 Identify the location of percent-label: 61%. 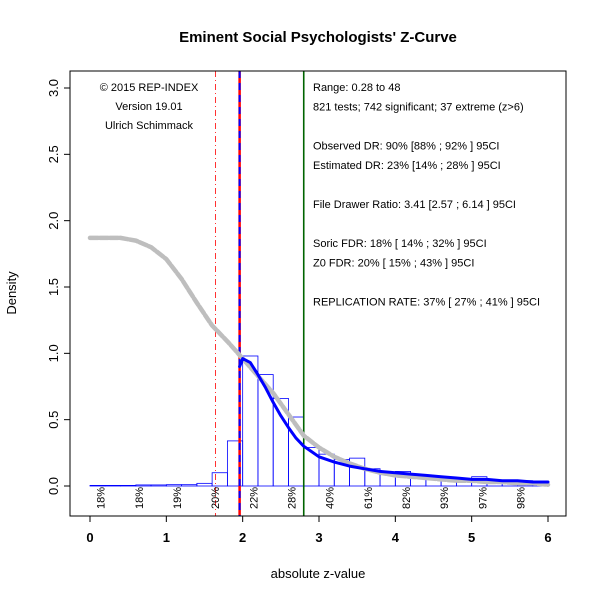
(369, 498).